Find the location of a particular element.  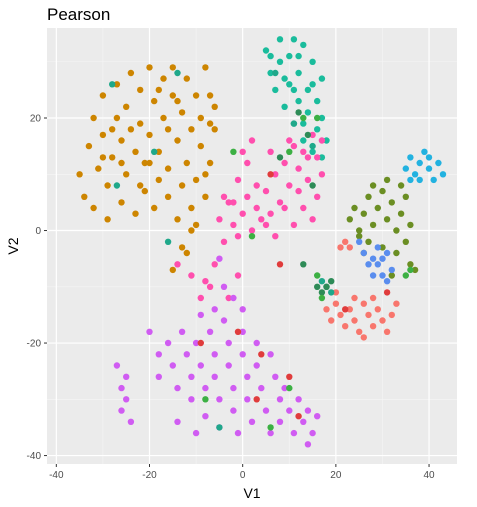

y-tick-label: 0 is located at coordinates (38, 231).